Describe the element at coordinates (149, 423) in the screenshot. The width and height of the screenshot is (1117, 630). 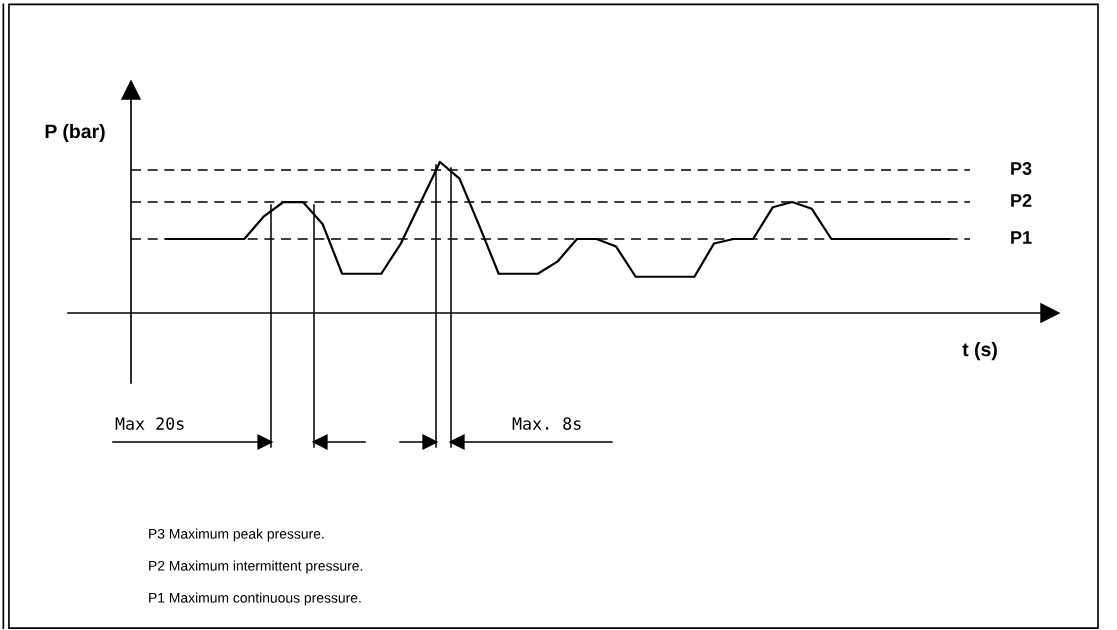
I see `text: Max 20s` at that location.